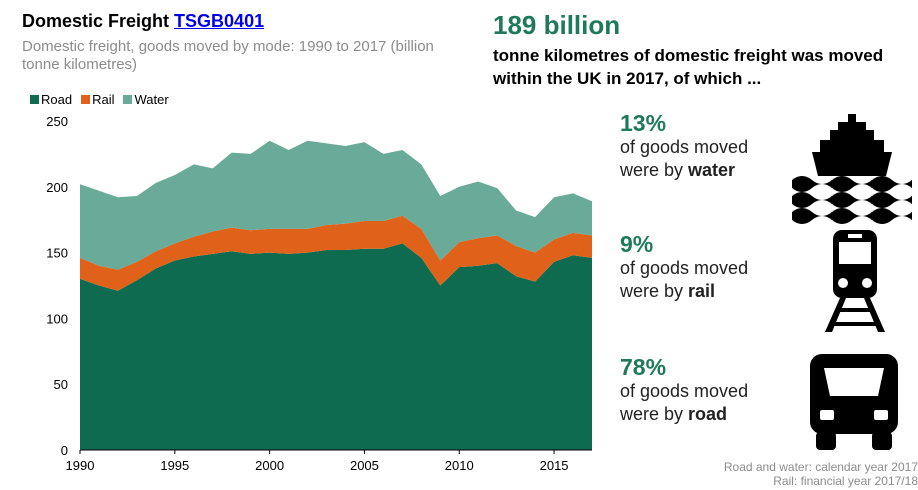 The image size is (918, 490). I want to click on y-tick-label: 150, so click(57, 253).